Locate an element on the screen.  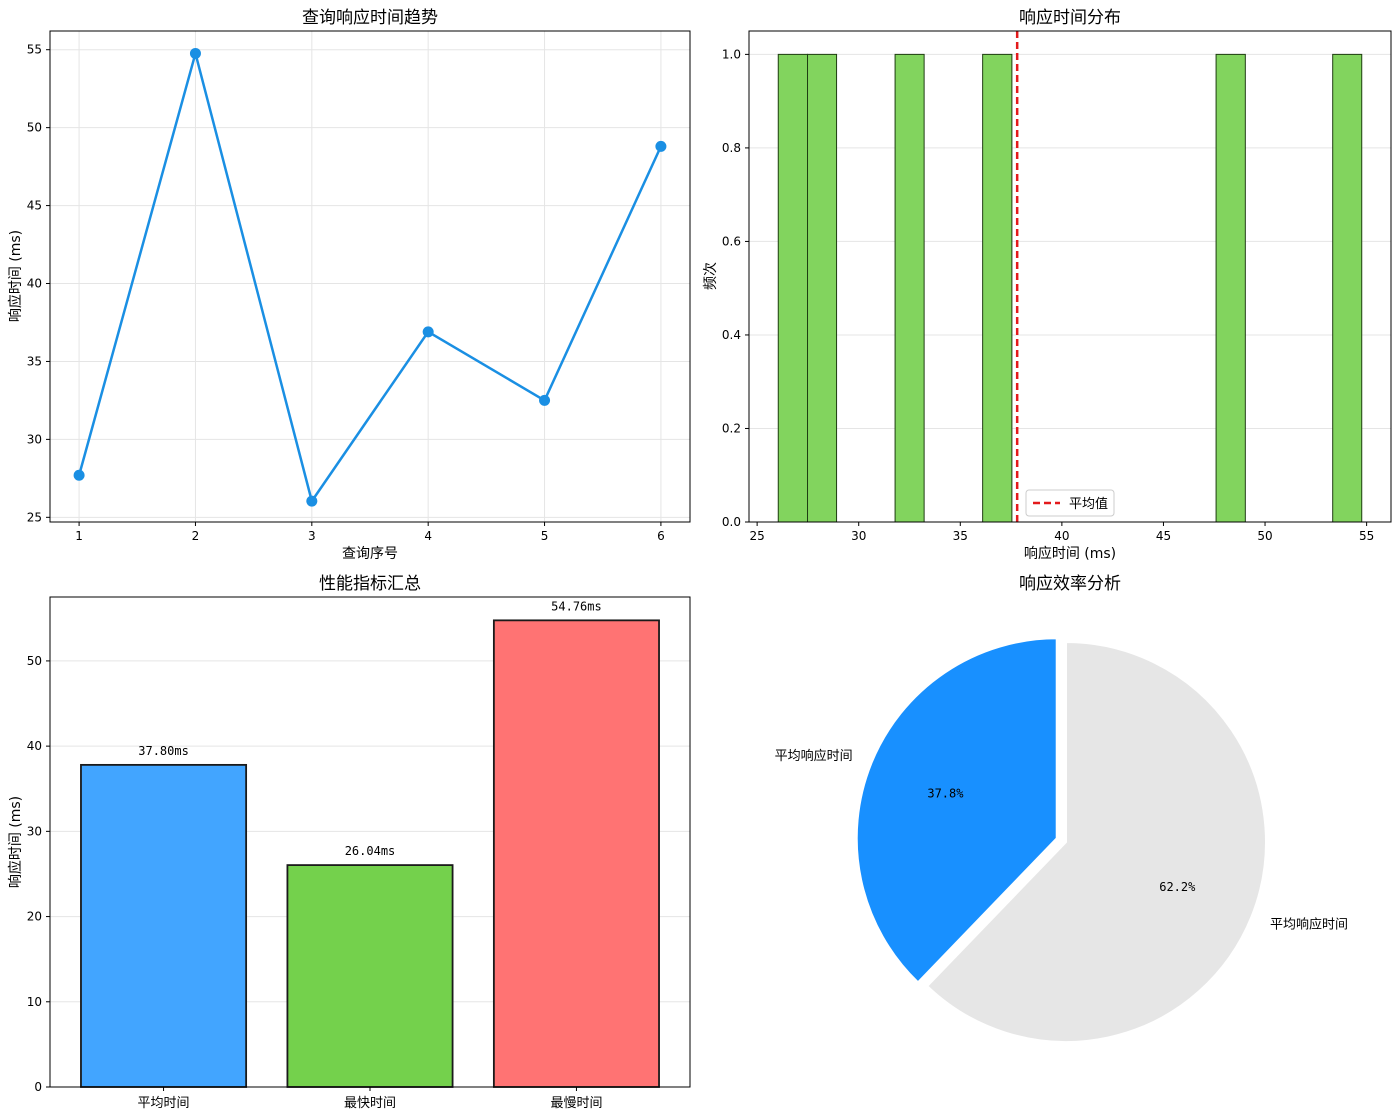
x-category-label: 最慢时间 is located at coordinates (576, 1103).